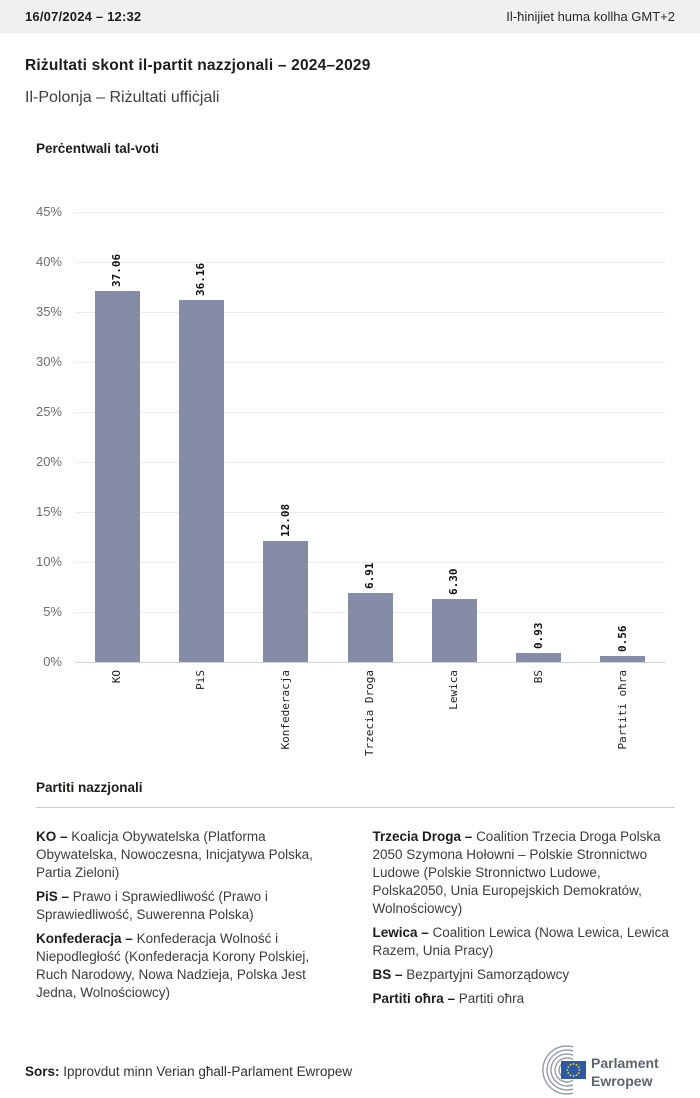 This screenshot has height=1098, width=700. What do you see at coordinates (573, 1070) in the screenshot?
I see `eu-flag-icon` at bounding box center [573, 1070].